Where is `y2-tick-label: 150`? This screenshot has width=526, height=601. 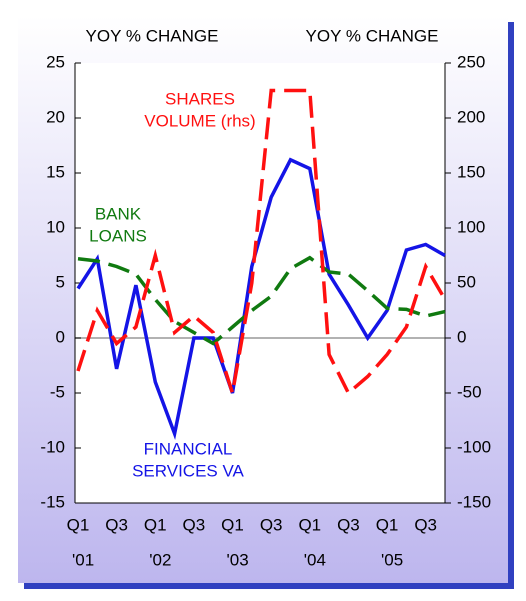
y2-tick-label: 150 is located at coordinates (471, 171).